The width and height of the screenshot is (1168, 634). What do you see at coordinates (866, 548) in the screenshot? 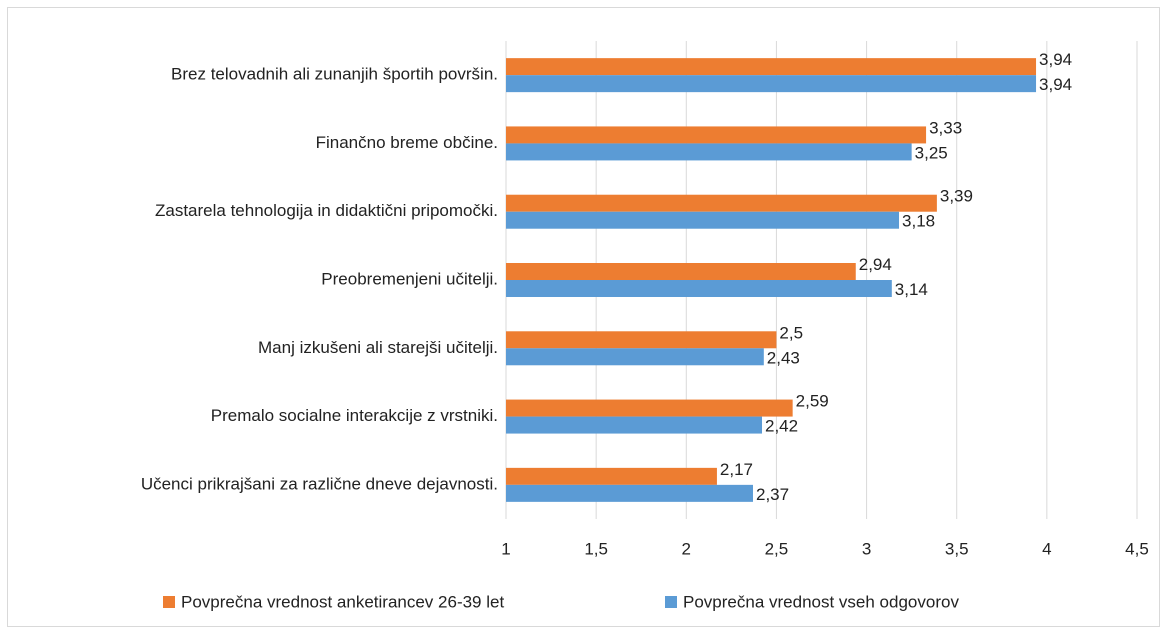
I see `x-tick-label: 3` at bounding box center [866, 548].